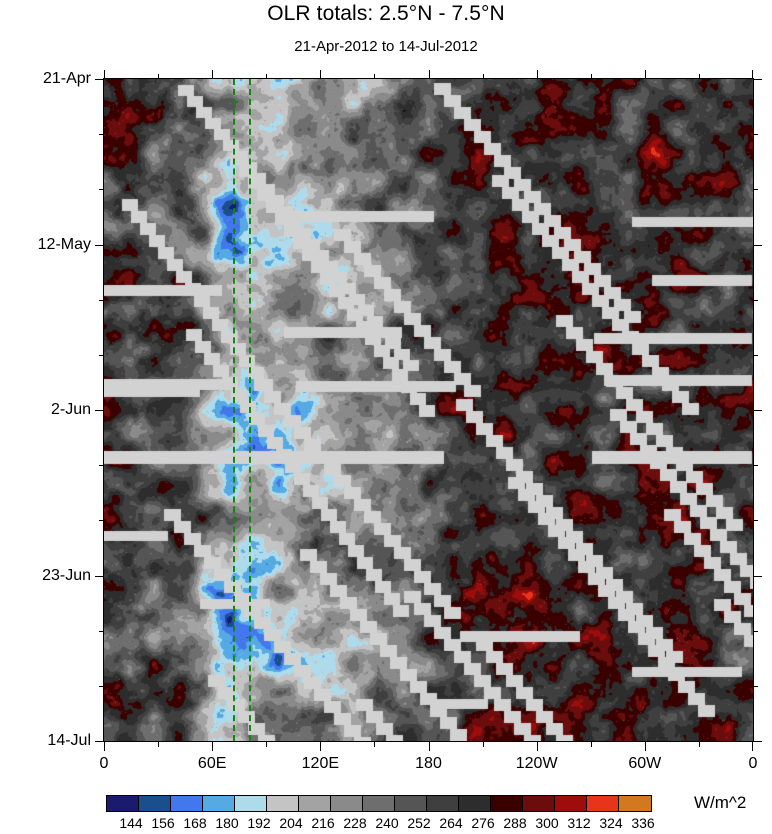 This screenshot has height=834, width=772. What do you see at coordinates (195, 823) in the screenshot?
I see `colorbar-tick-label: 168` at bounding box center [195, 823].